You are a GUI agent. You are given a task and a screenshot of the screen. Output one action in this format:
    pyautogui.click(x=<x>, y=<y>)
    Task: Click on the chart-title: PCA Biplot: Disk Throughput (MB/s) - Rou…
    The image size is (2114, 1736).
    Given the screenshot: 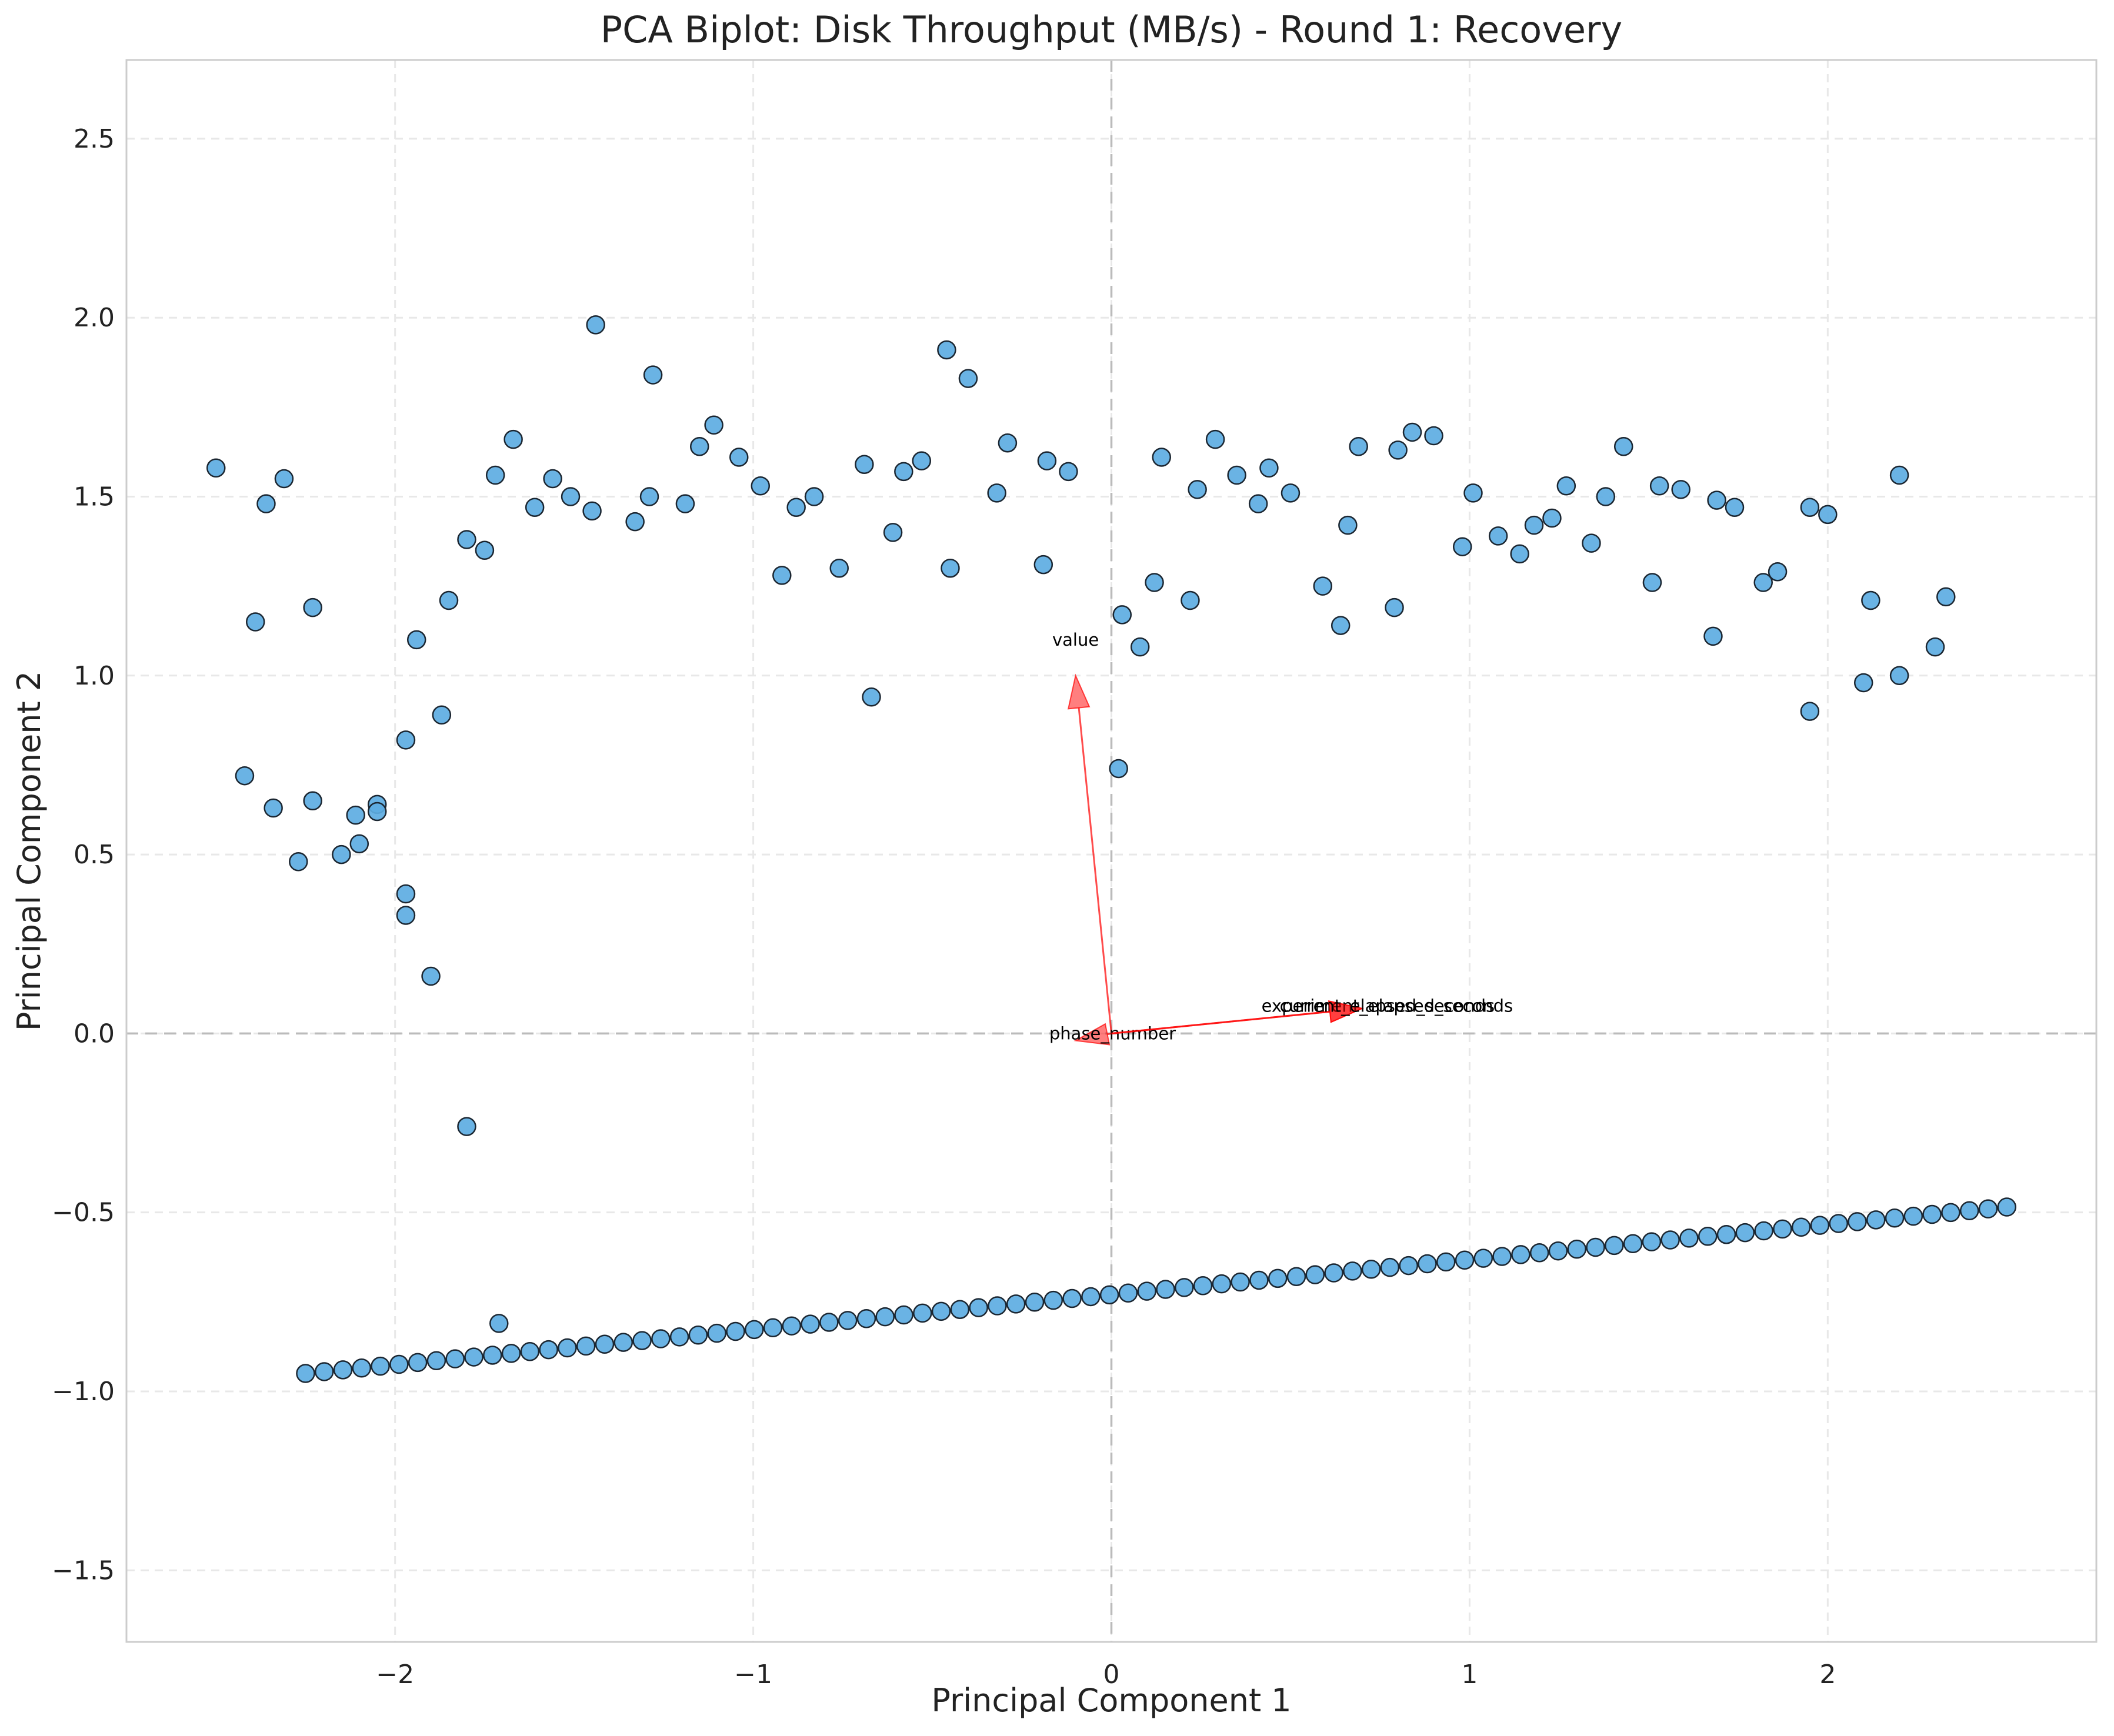 What is the action you would take?
    pyautogui.click(x=1112, y=29)
    